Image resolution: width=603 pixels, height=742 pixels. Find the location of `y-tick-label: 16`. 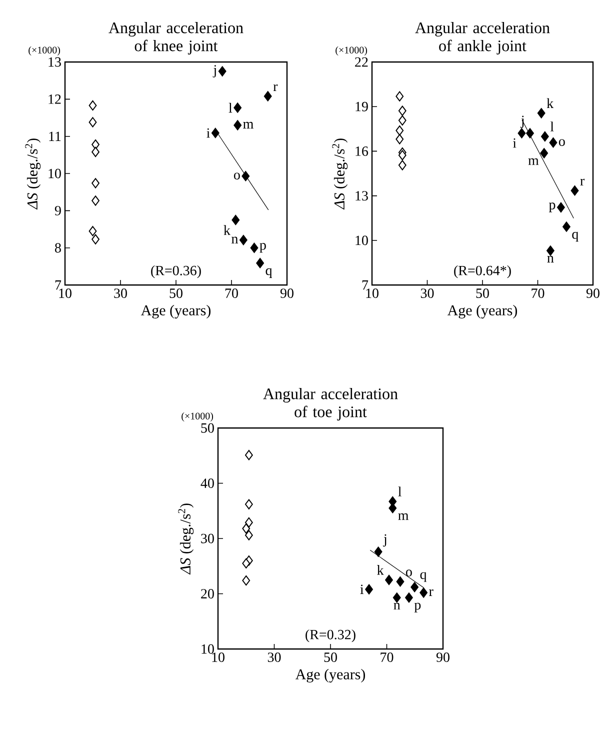

y-tick-label: 16 is located at coordinates (362, 151).